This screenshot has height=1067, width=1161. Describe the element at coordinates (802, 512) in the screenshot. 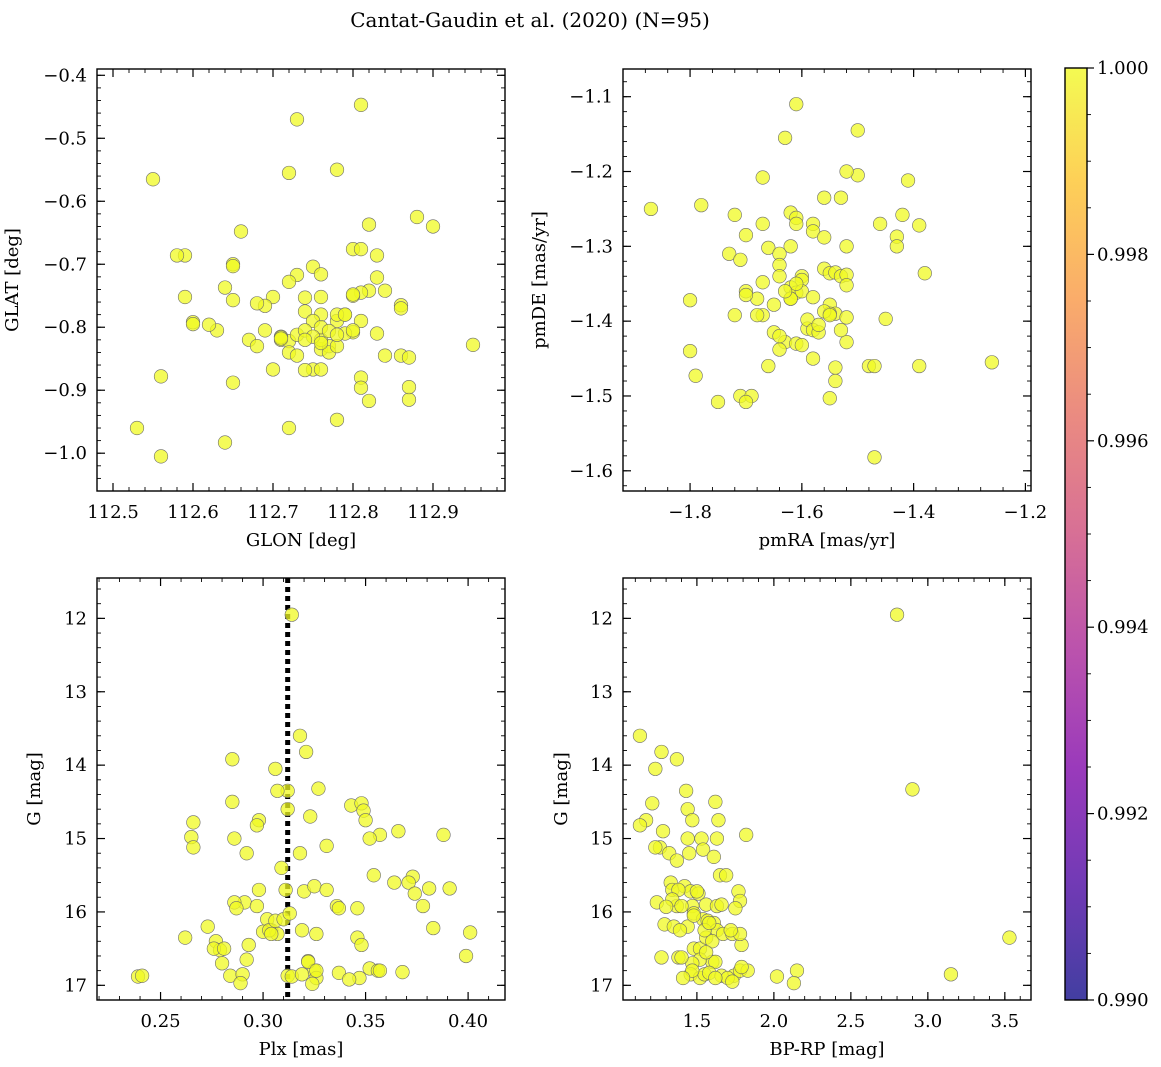

I see `x-tick-label: −1.6` at that location.